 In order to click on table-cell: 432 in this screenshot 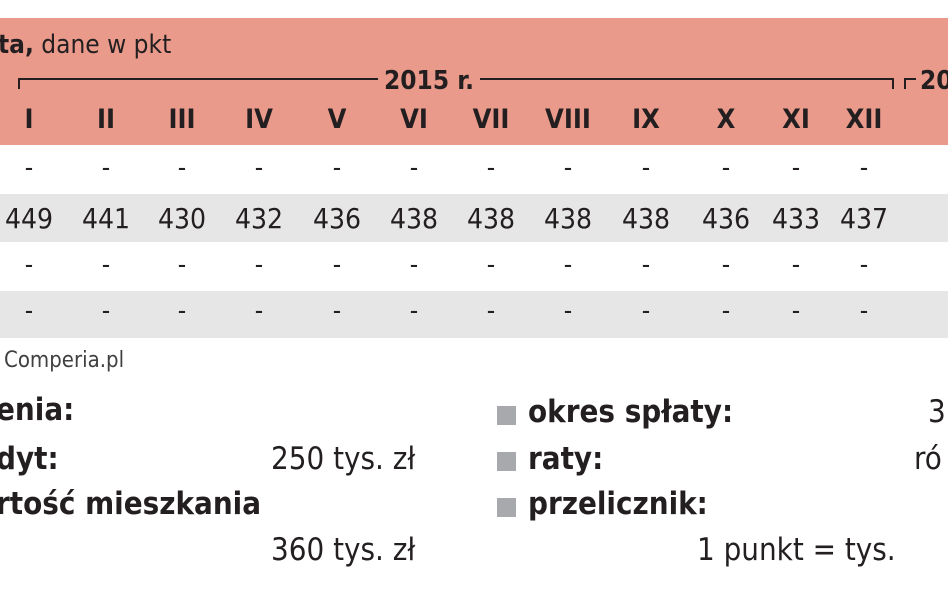, I will do `click(259, 218)`.